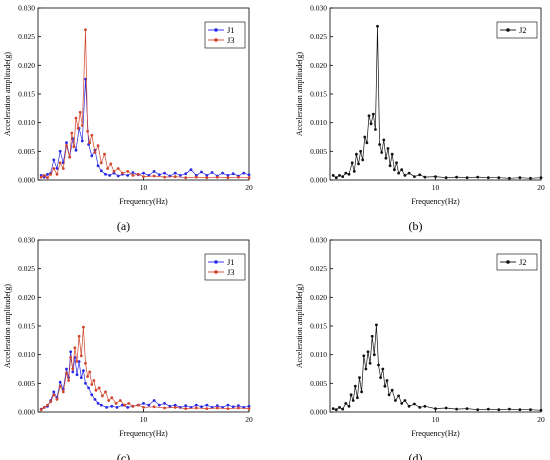 This screenshot has height=460, width=550. I want to click on y-tick-label: 0.000, so click(318, 412).